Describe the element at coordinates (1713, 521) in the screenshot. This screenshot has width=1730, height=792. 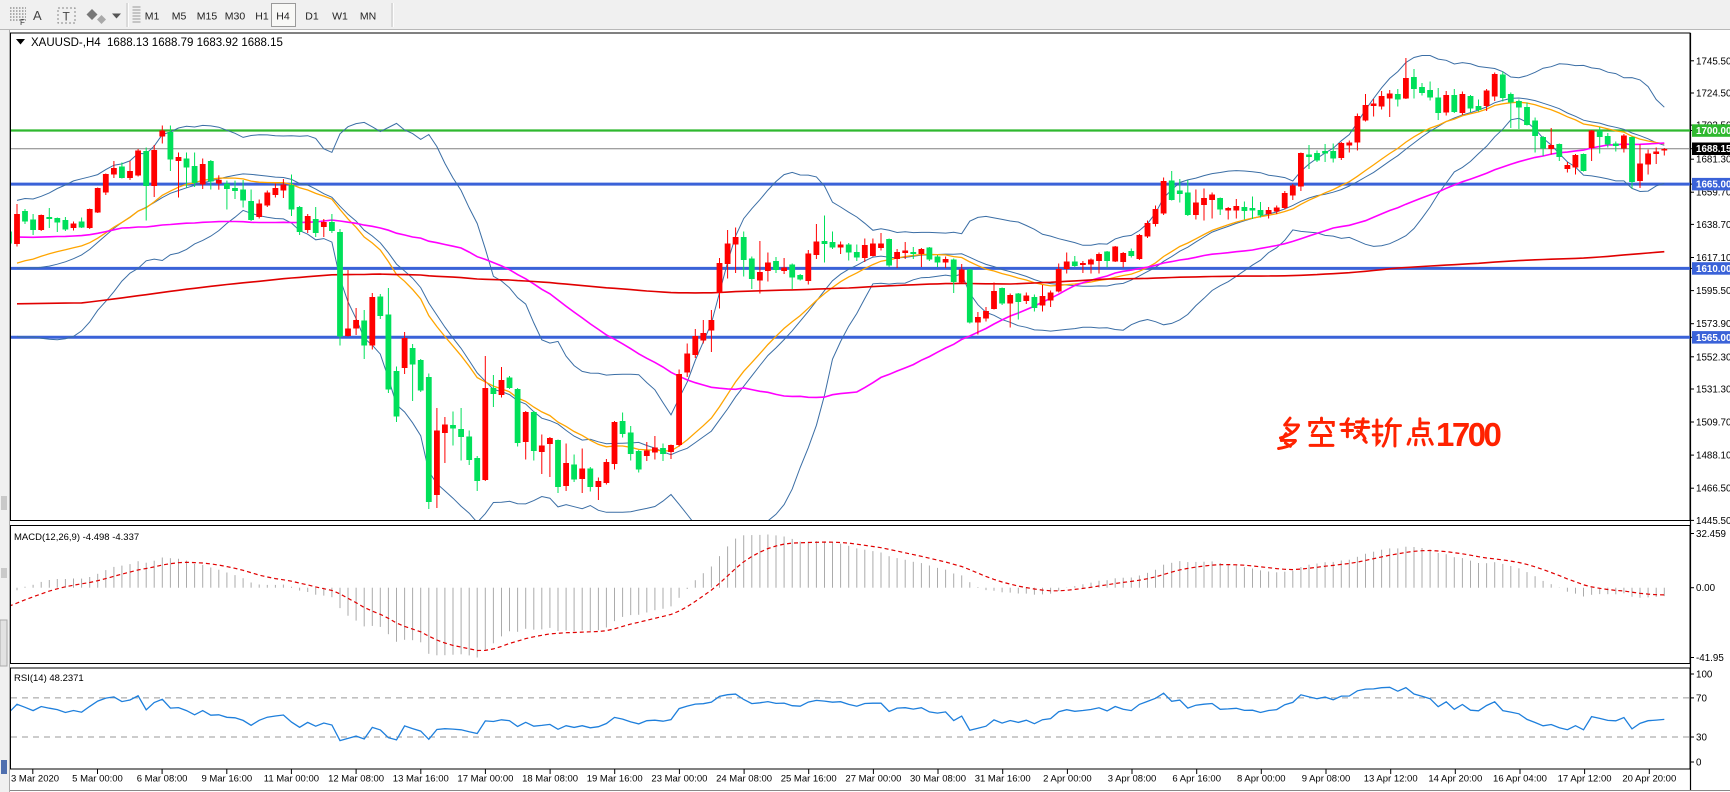
I see `svg-text: 1445.50` at that location.